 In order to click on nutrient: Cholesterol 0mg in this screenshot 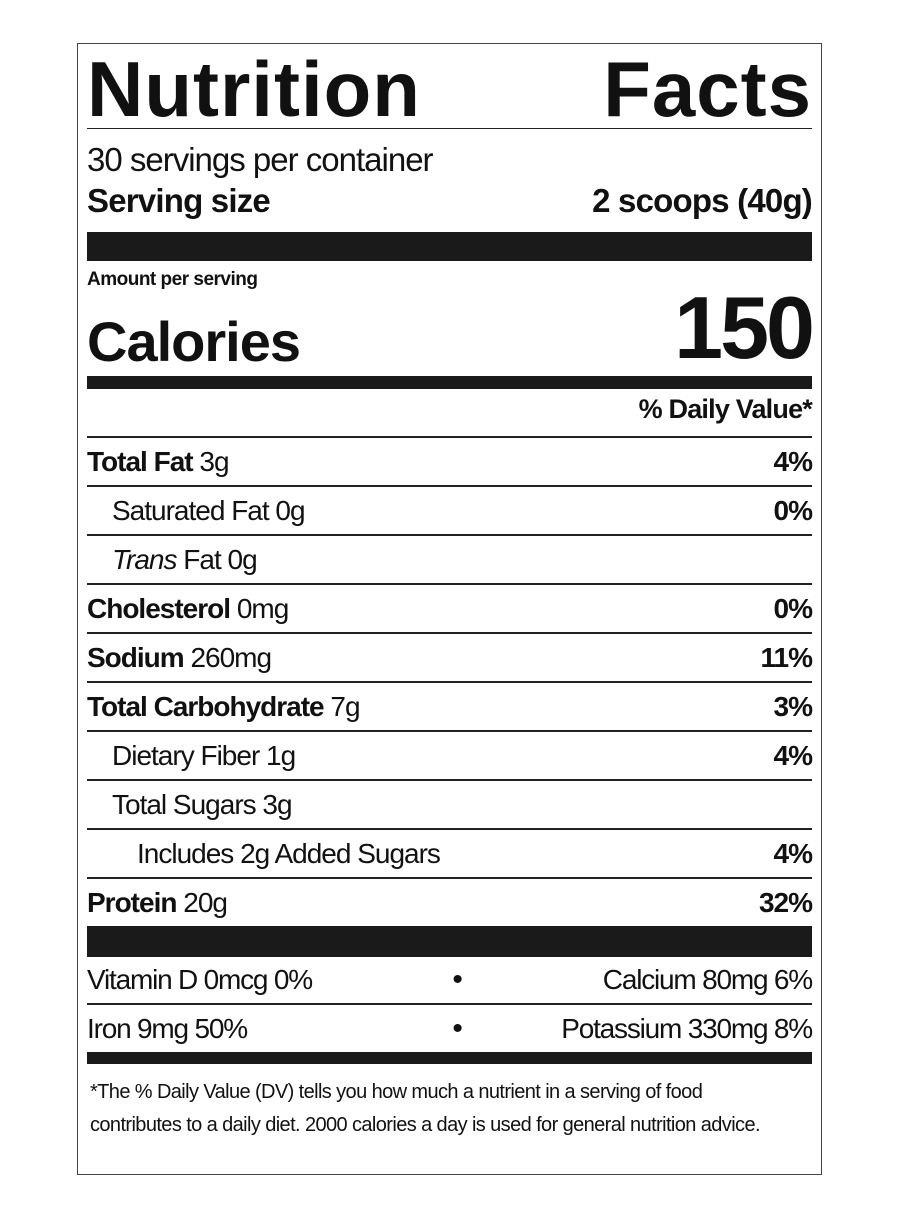, I will do `click(188, 608)`.